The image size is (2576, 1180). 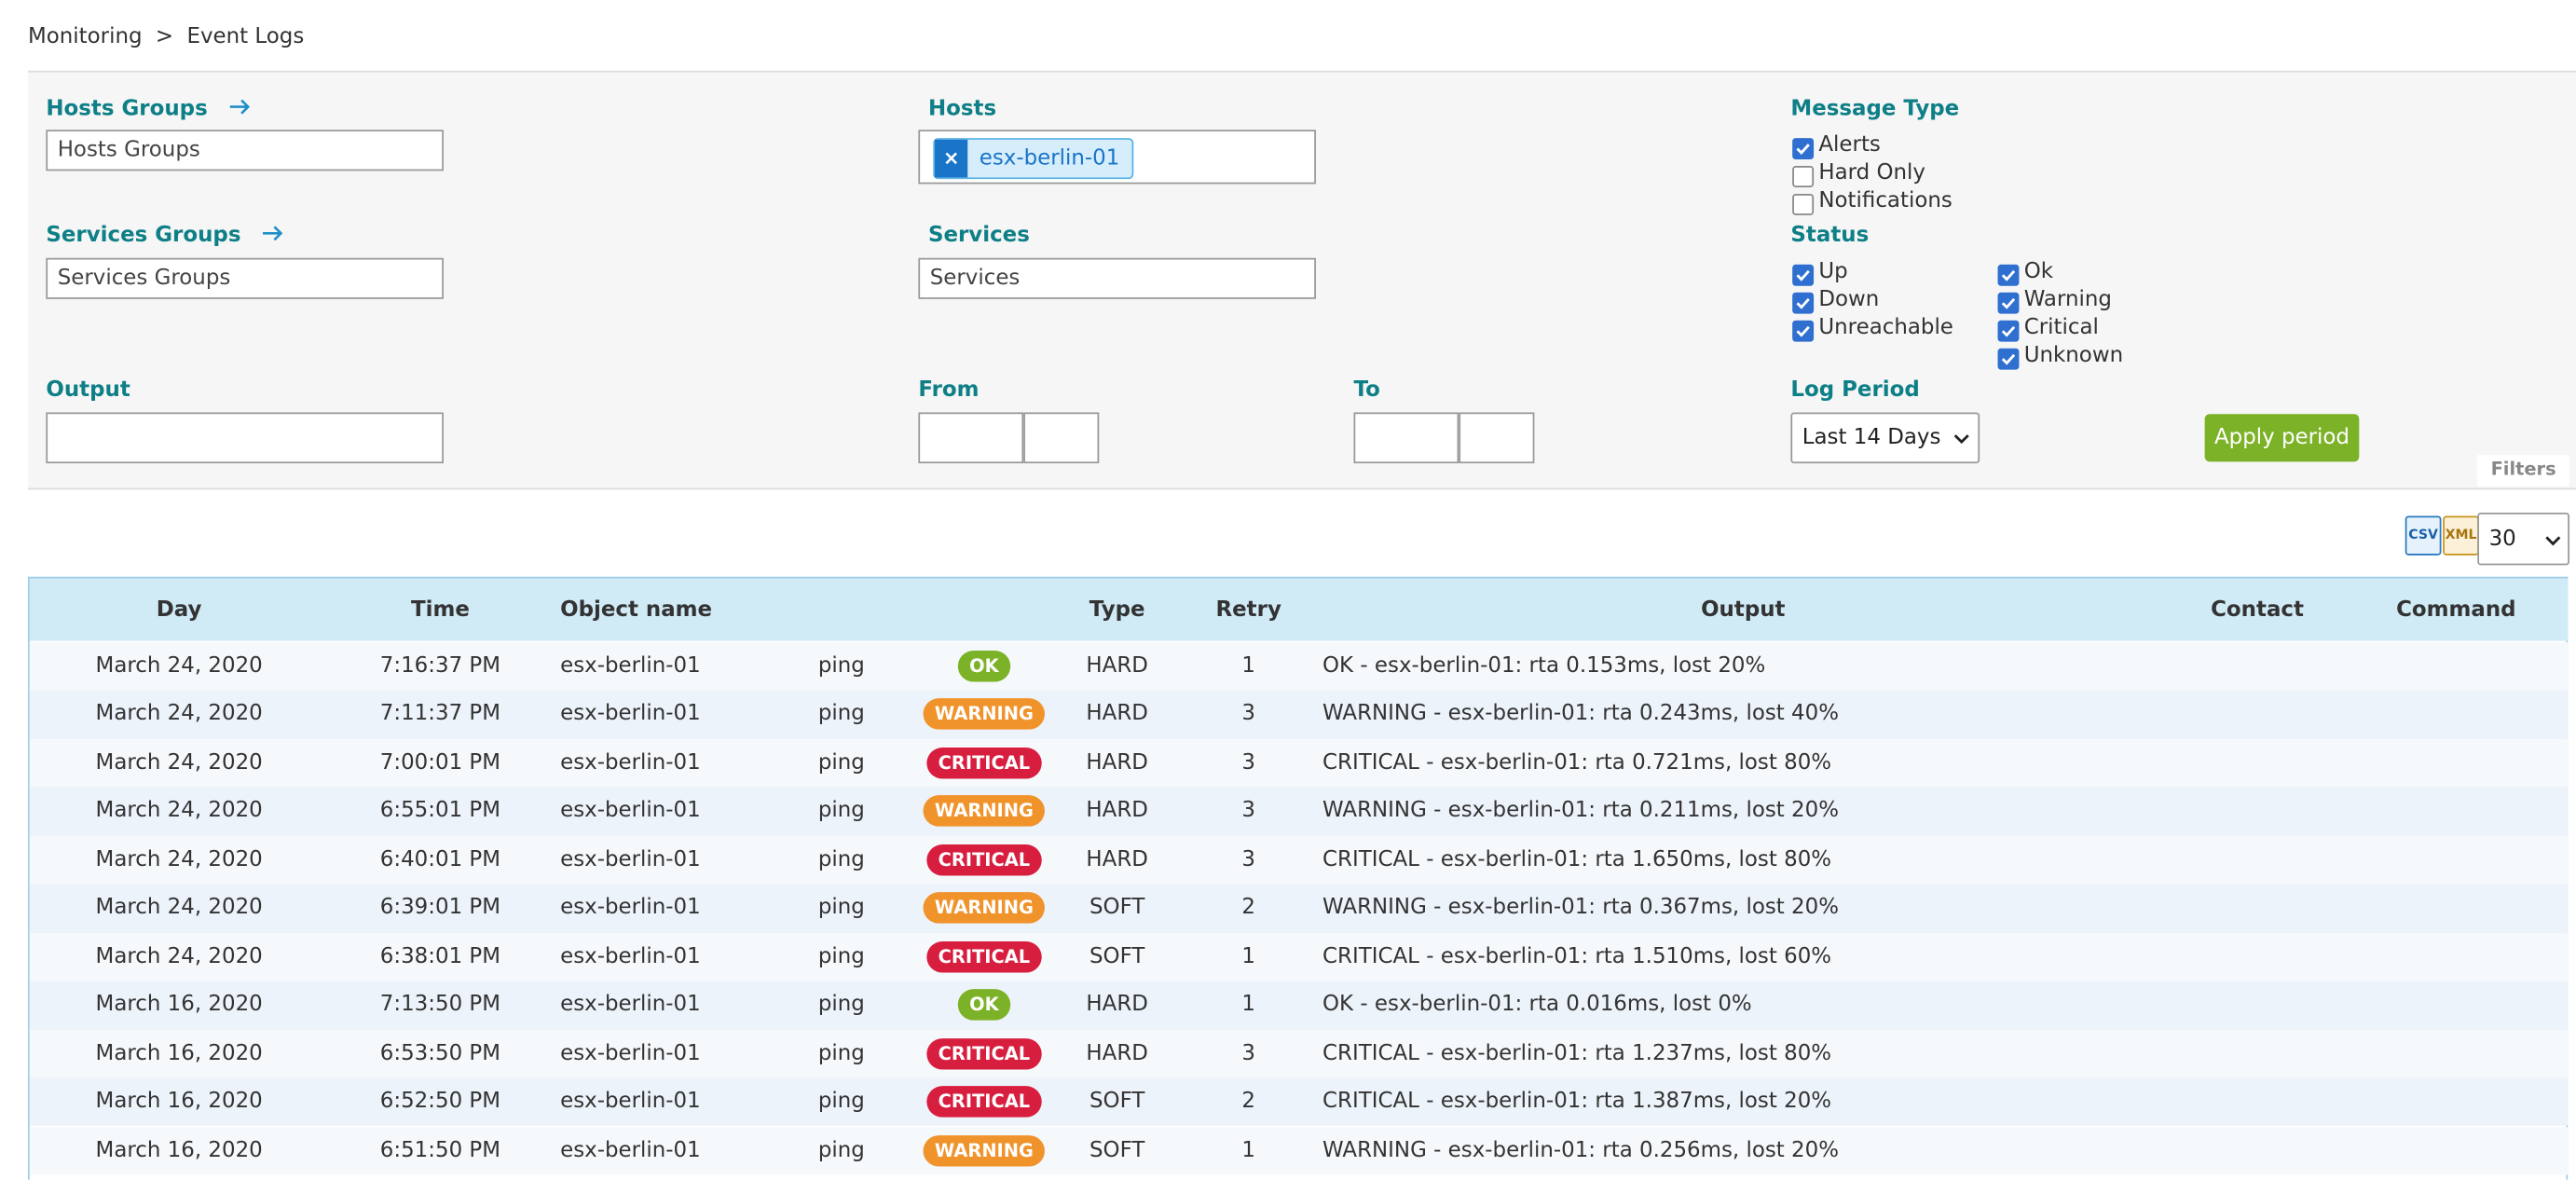 I want to click on chip: × esx-berlin-01, so click(x=1033, y=159).